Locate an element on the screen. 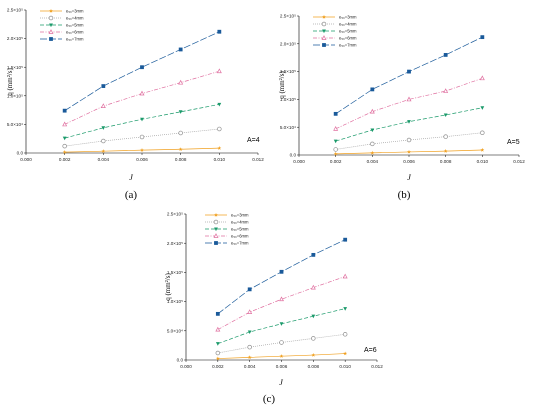  panel-label: (a) is located at coordinates (131, 195).